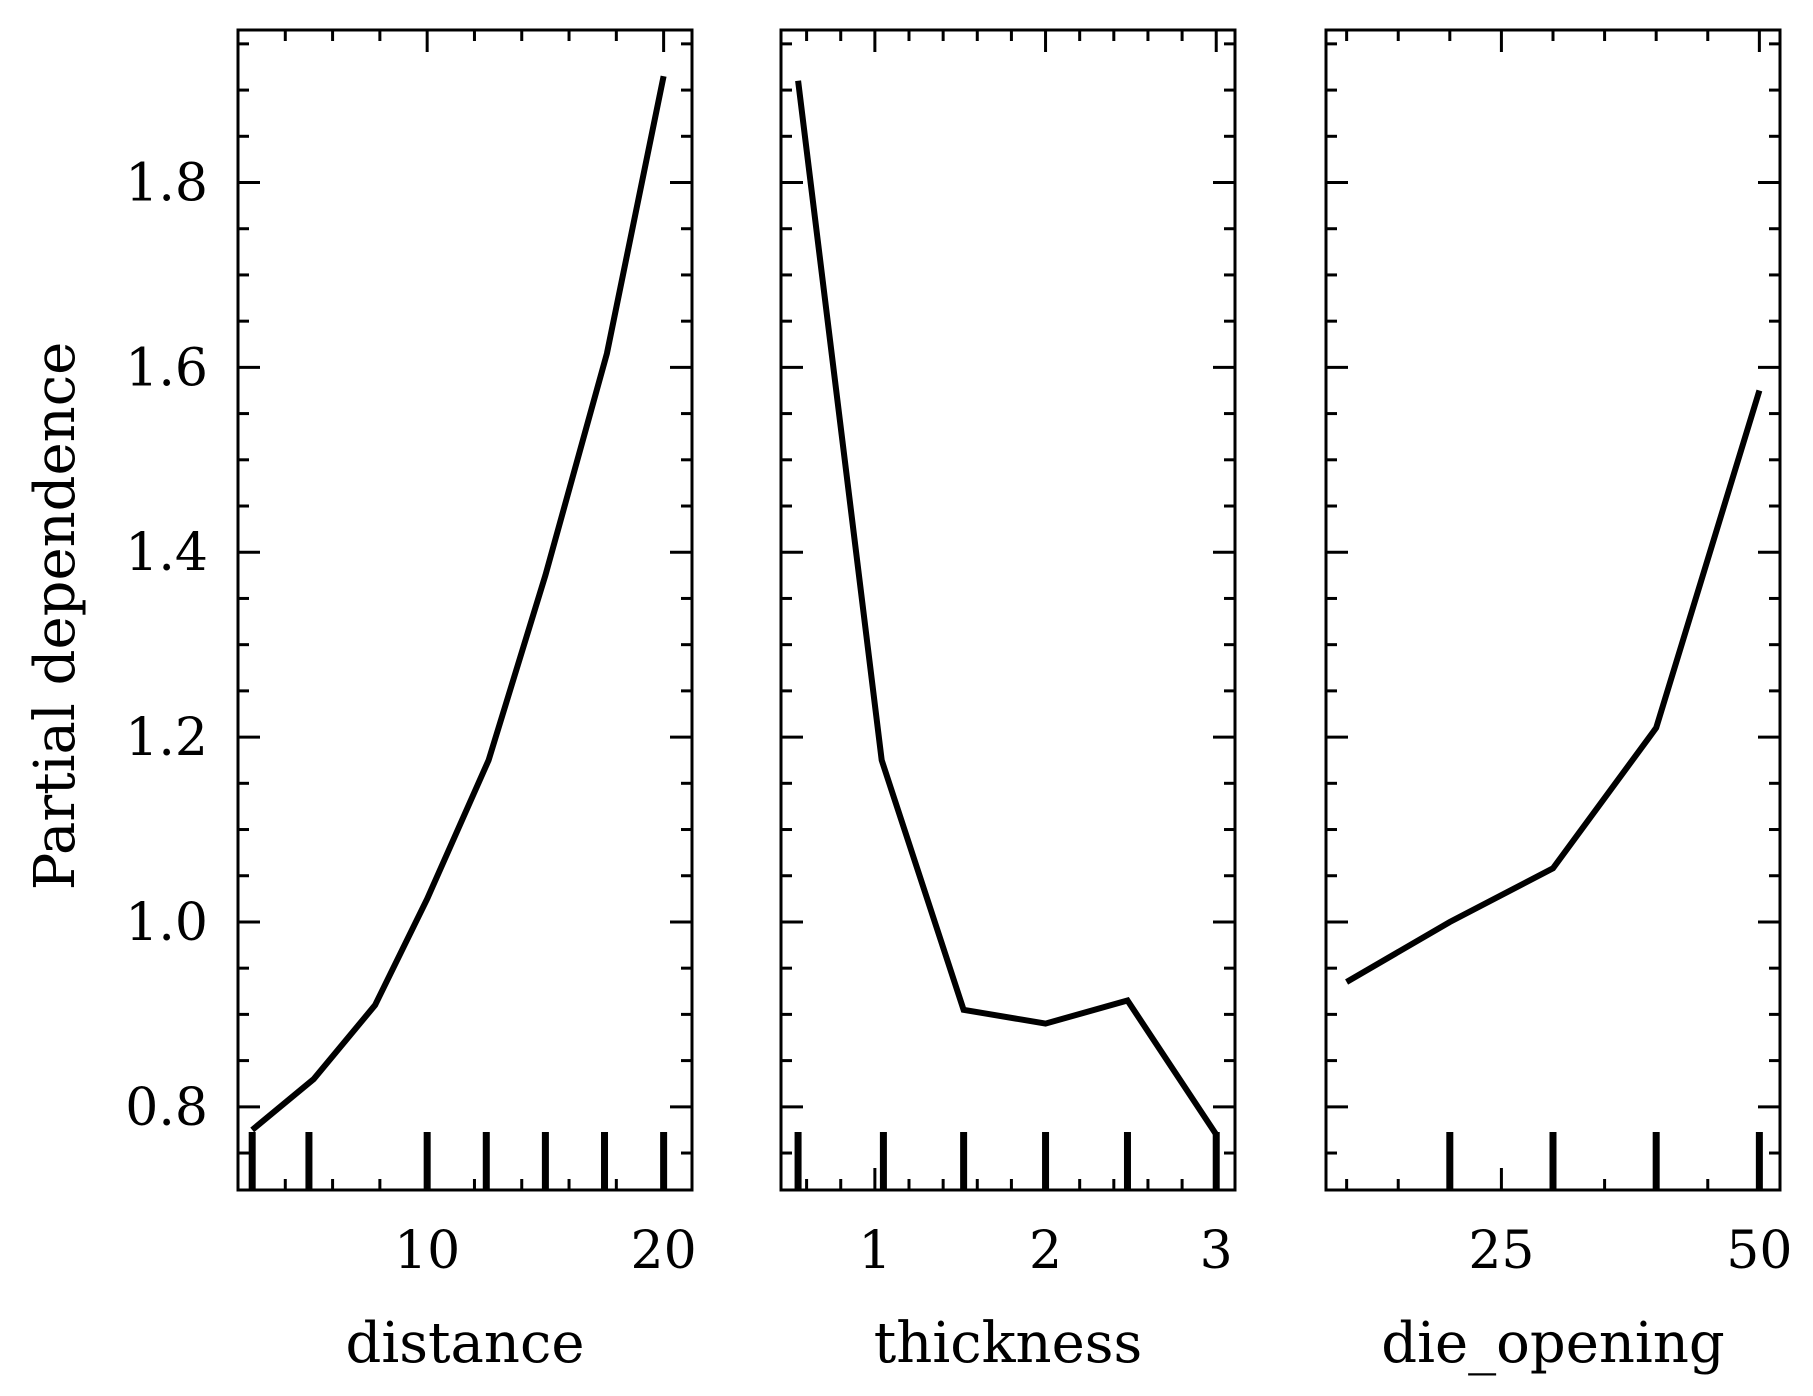  Describe the element at coordinates (166, 738) in the screenshot. I see `y-tick-label: 1.2` at that location.